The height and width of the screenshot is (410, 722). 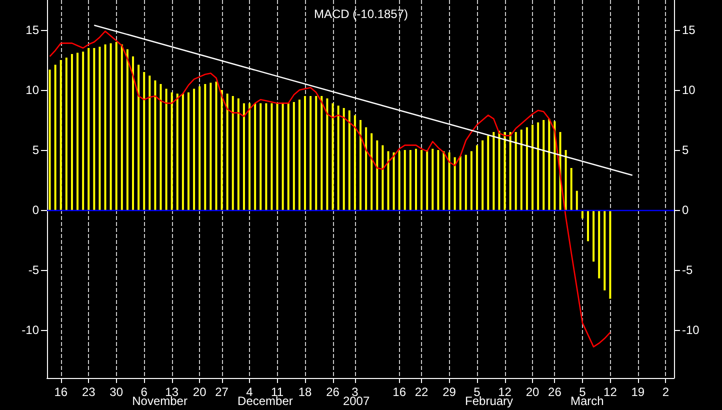 I want to click on x-tick-label: 27, so click(x=222, y=392).